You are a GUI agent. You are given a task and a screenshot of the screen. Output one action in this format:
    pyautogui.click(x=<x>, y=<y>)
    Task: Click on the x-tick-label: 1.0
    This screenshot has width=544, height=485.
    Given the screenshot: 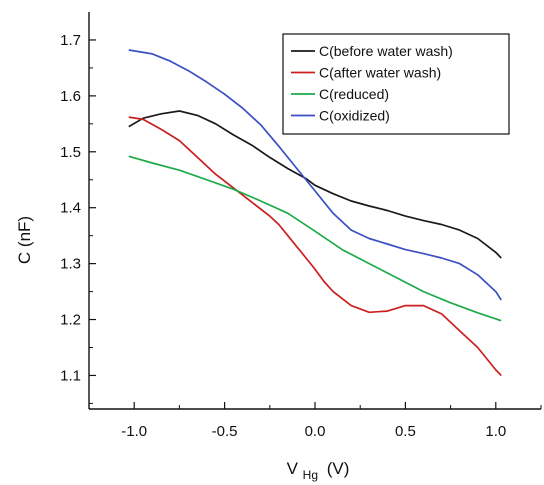 What is the action you would take?
    pyautogui.click(x=495, y=431)
    